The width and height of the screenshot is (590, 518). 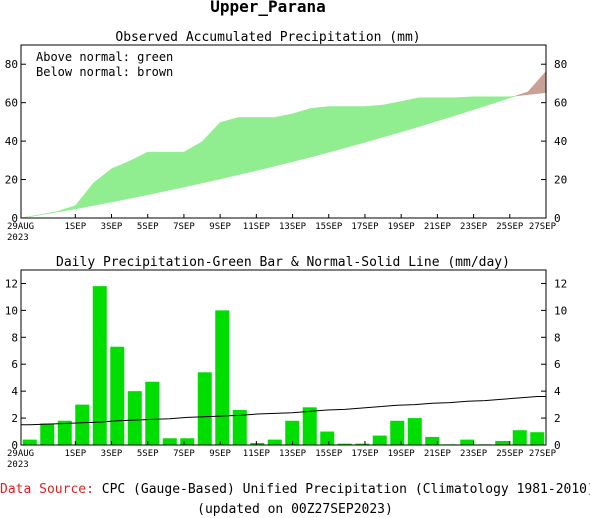 I want to click on bottom-ytick-label-left: 12, so click(x=11, y=283).